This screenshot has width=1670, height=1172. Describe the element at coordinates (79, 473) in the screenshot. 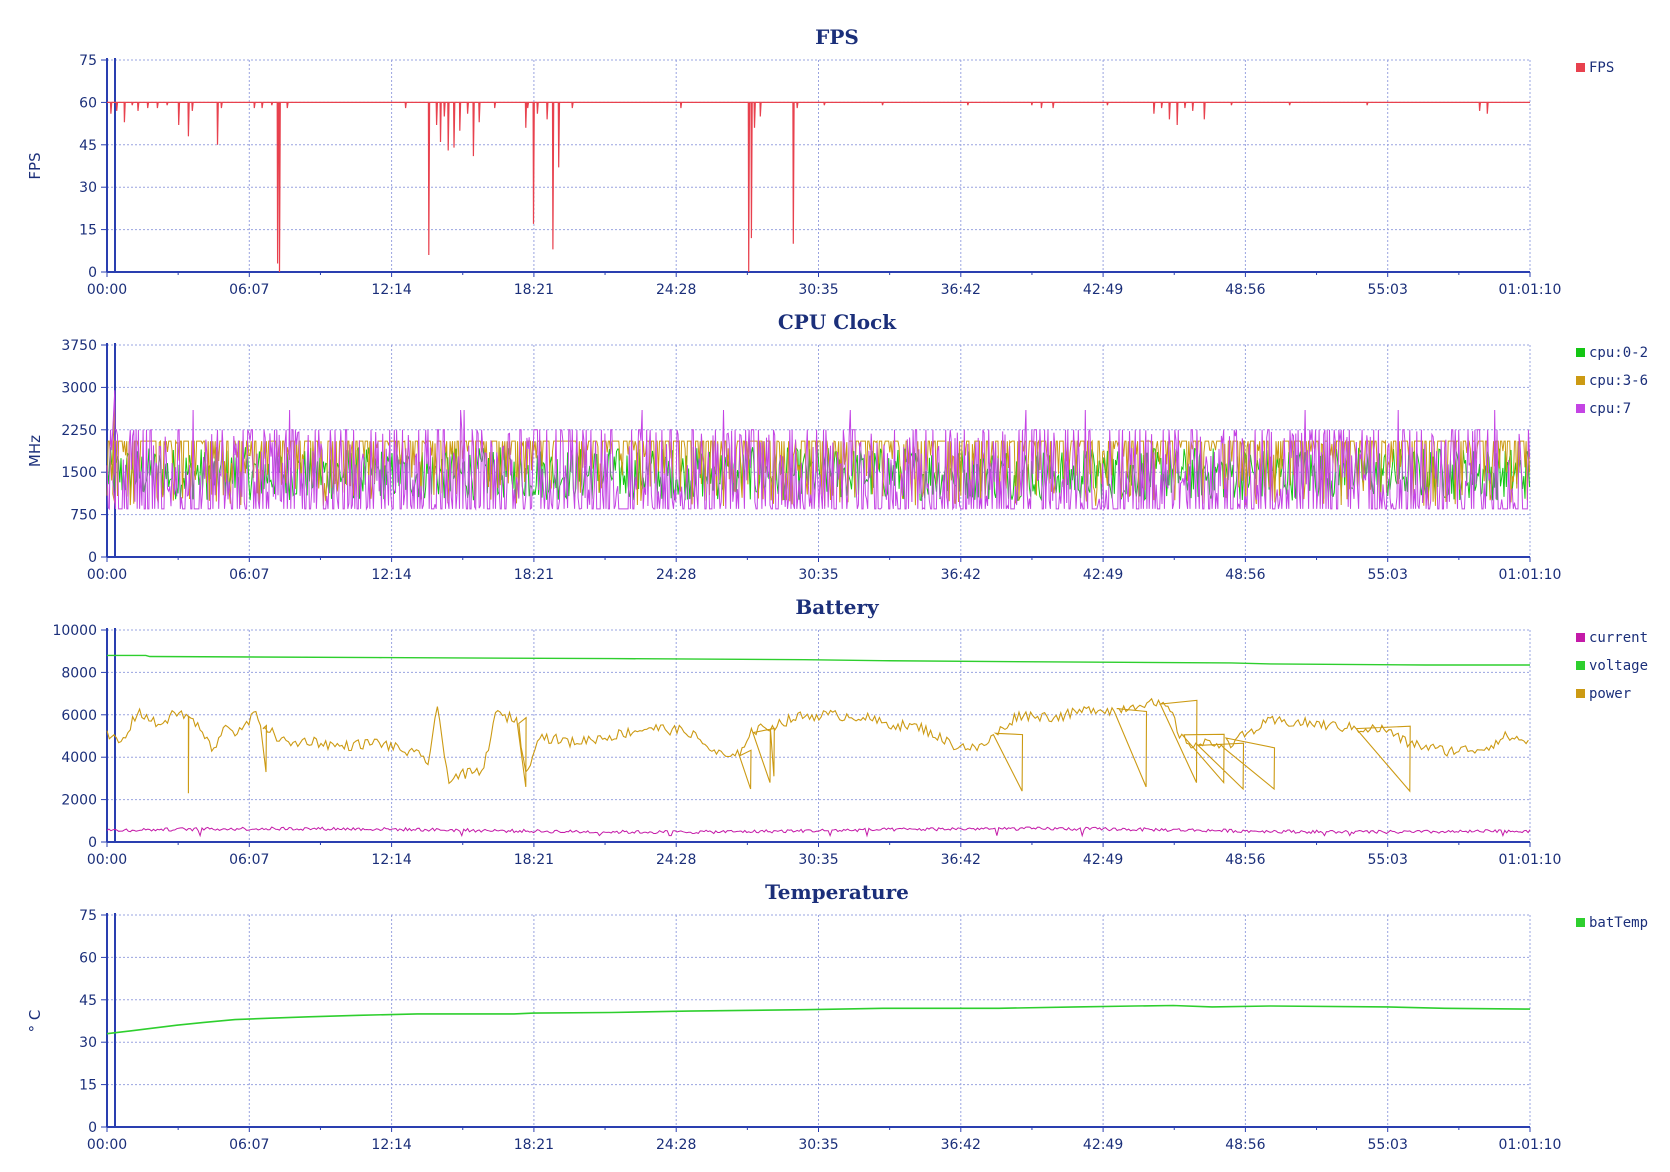

I see `y-tick-label: 1500` at that location.